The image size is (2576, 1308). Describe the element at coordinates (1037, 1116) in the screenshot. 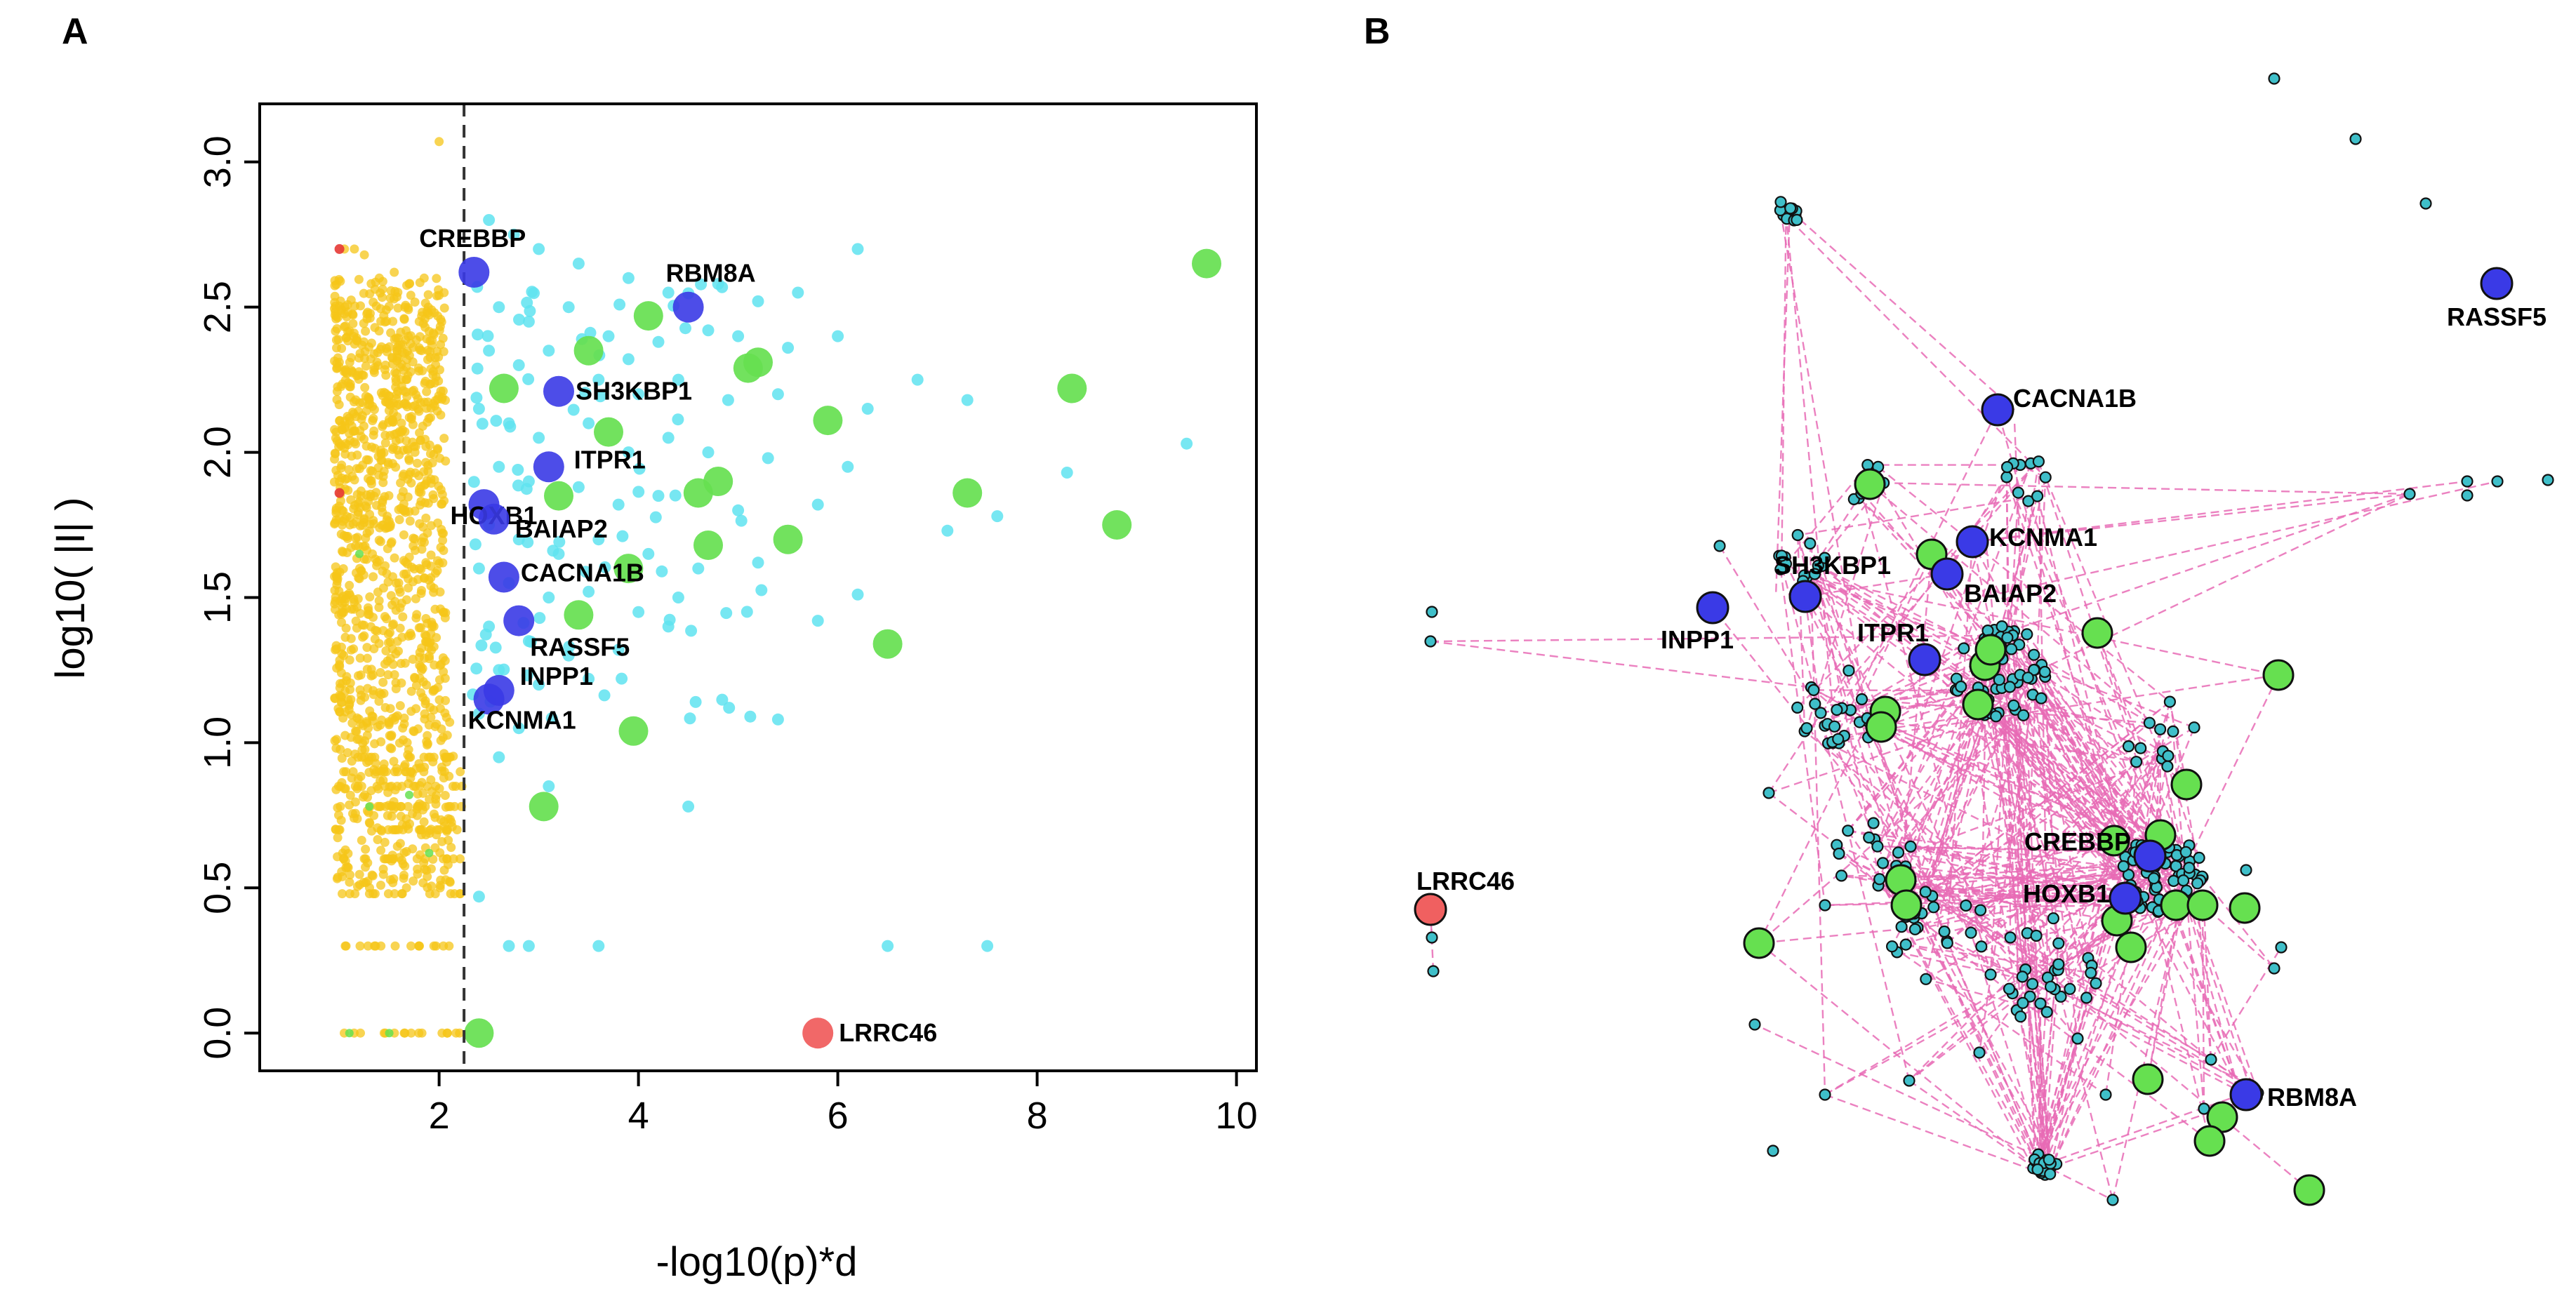

I see `x-tick-label: 8` at that location.